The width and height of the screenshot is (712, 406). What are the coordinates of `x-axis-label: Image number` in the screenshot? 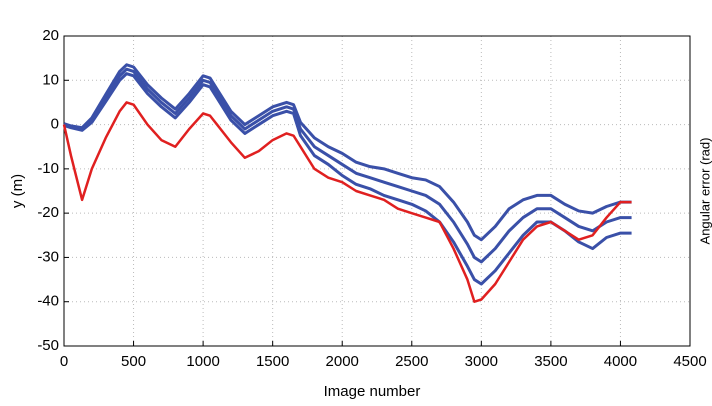 It's located at (372, 391).